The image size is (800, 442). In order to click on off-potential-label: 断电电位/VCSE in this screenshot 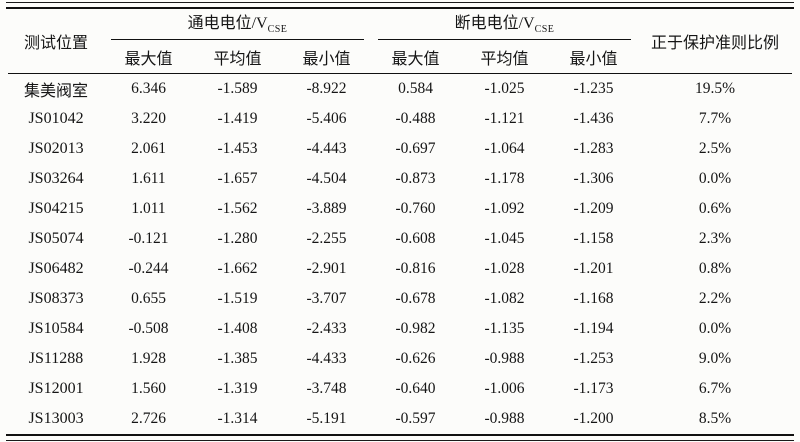, I will do `click(504, 25)`.